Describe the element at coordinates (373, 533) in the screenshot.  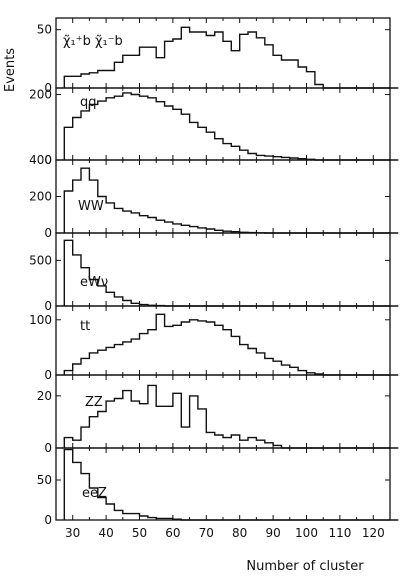
I see `x-tick-label: 120` at that location.